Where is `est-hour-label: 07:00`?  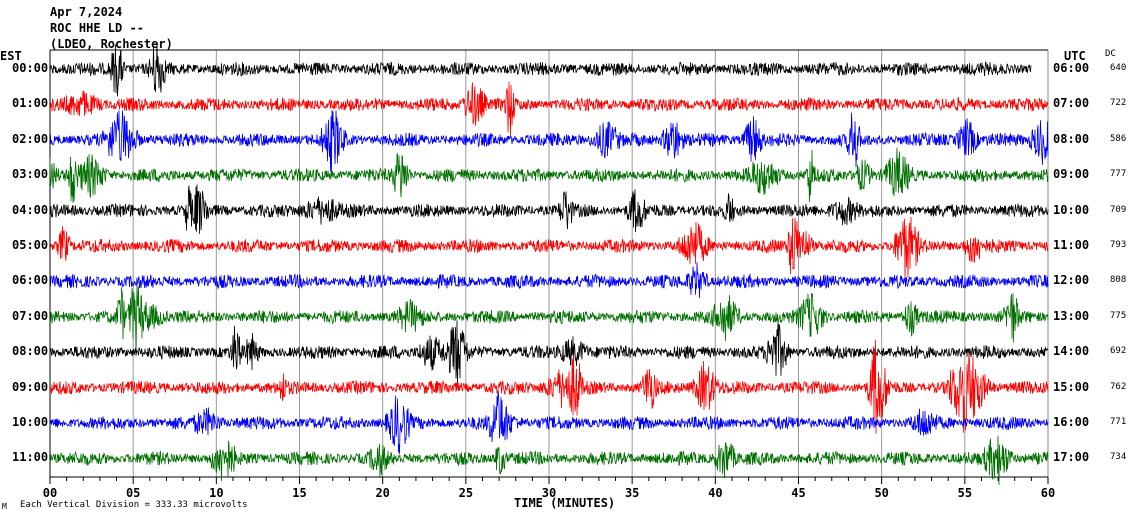 est-hour-label: 07:00 is located at coordinates (30, 315).